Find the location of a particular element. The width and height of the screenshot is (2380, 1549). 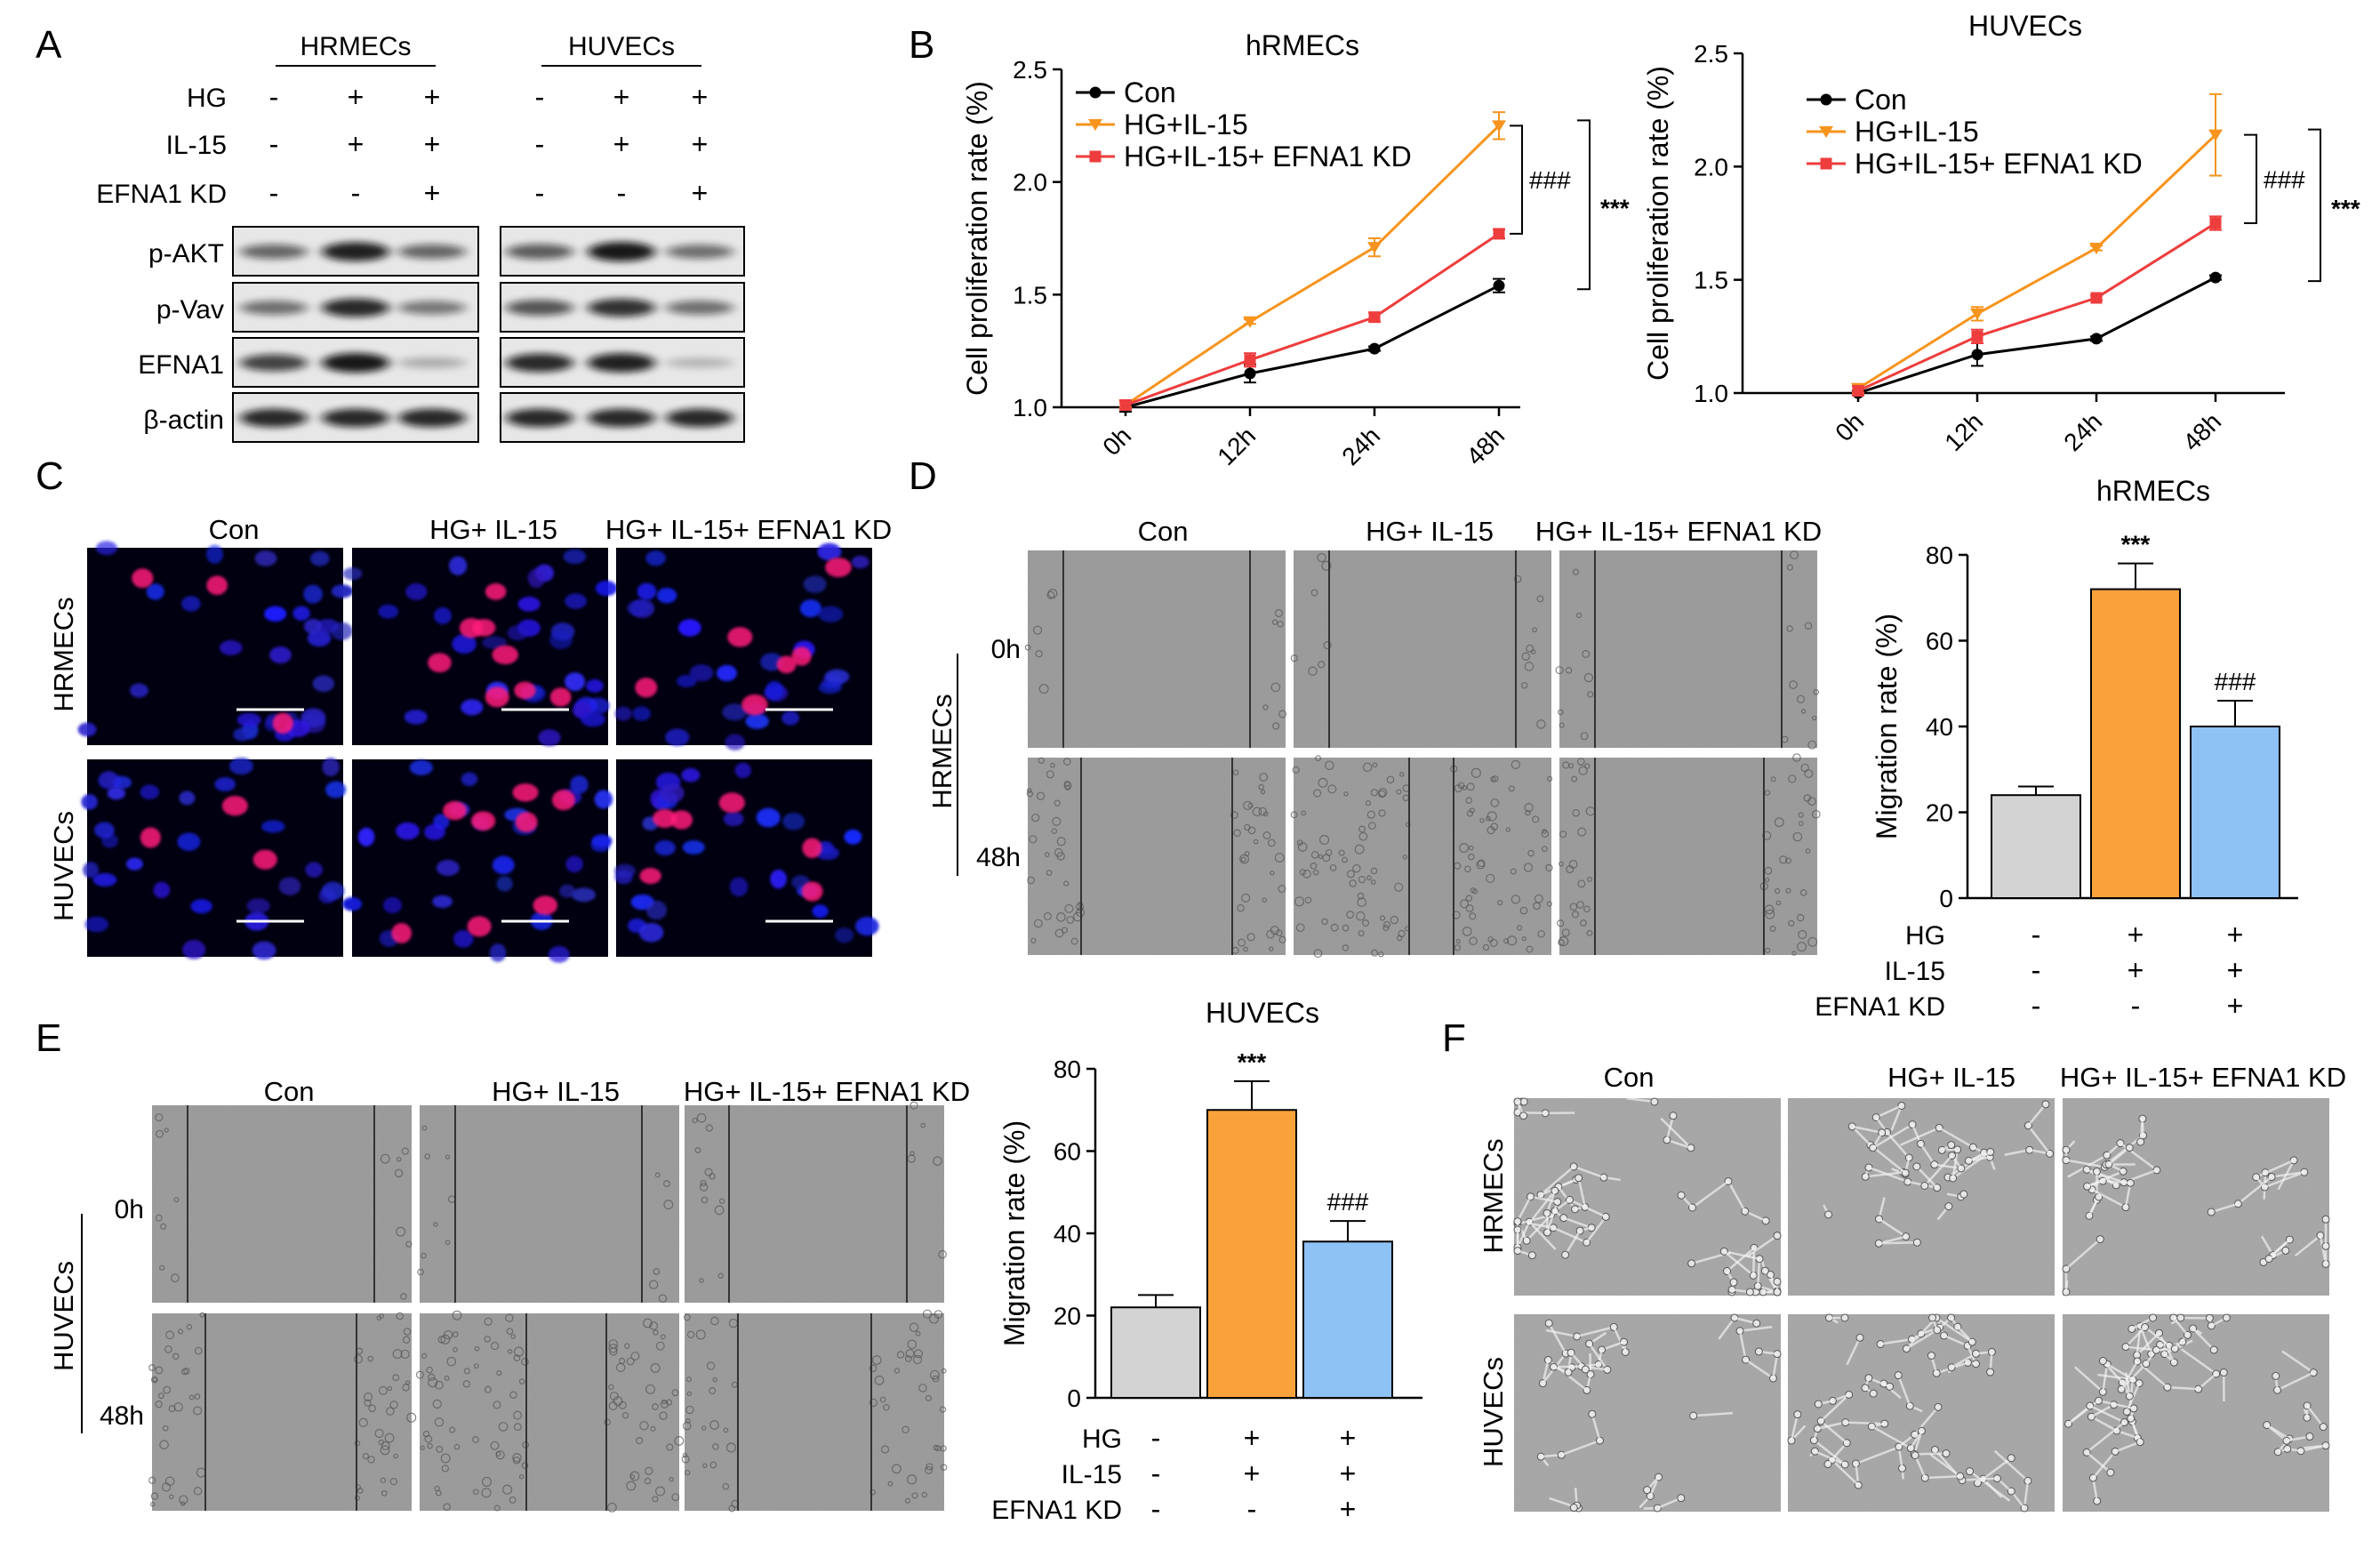

chart-title: hRMECs is located at coordinates (2153, 491).